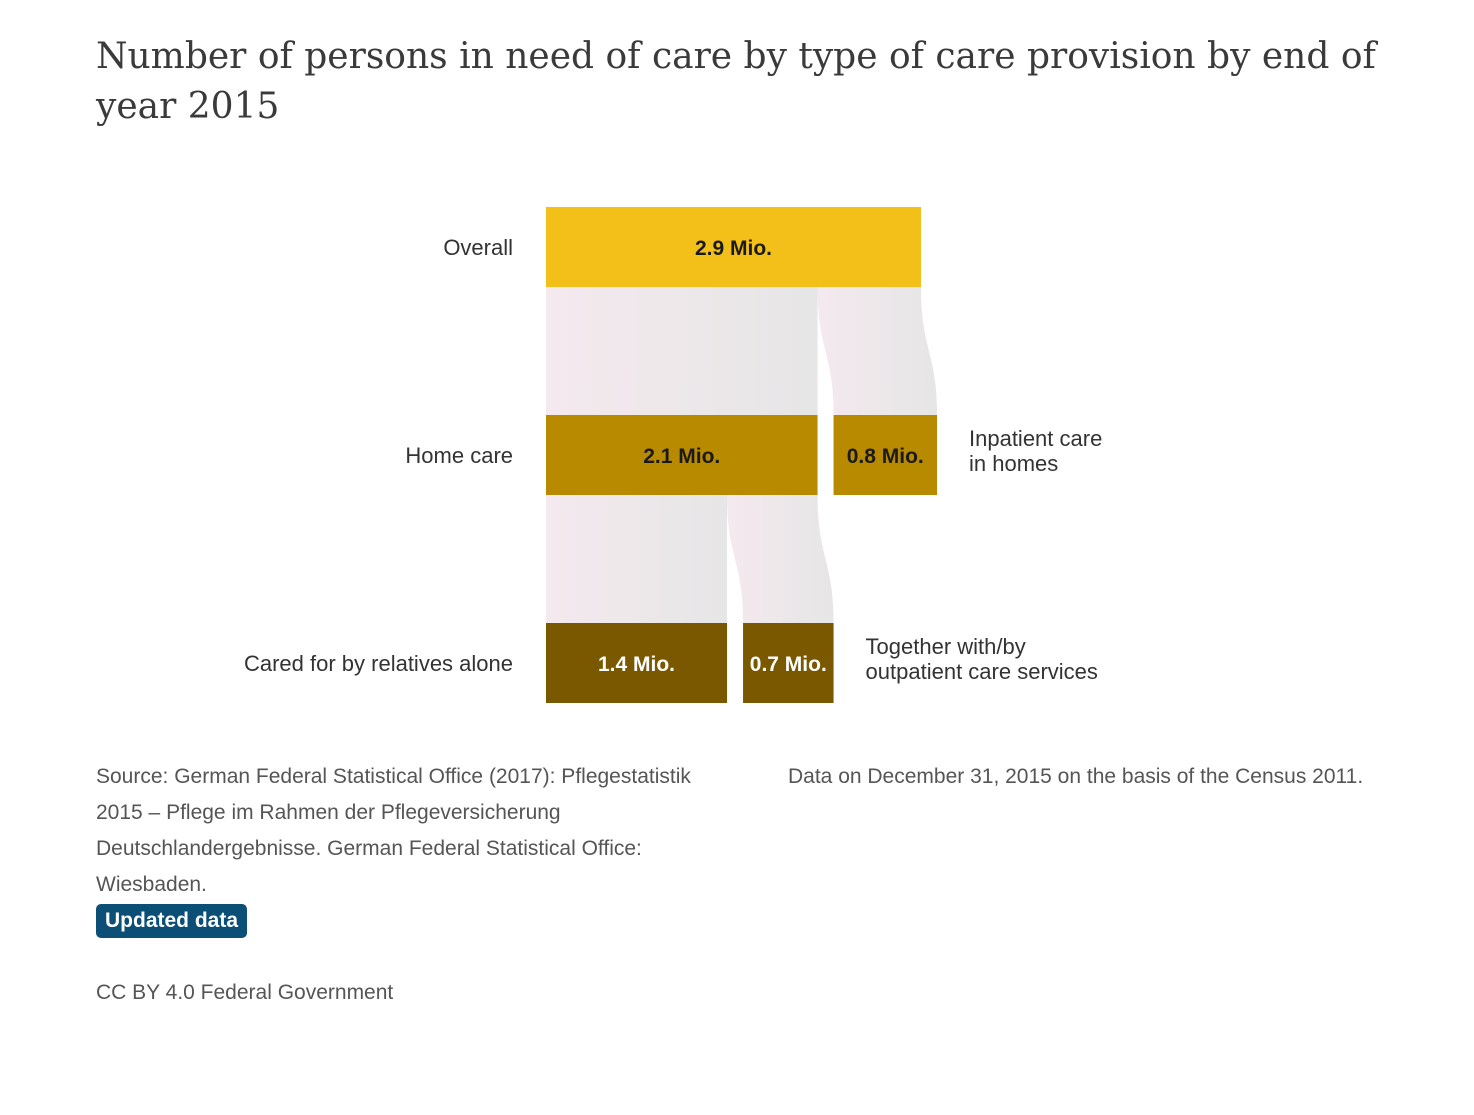  What do you see at coordinates (478, 247) in the screenshot?
I see `row-label-overall: Overall` at bounding box center [478, 247].